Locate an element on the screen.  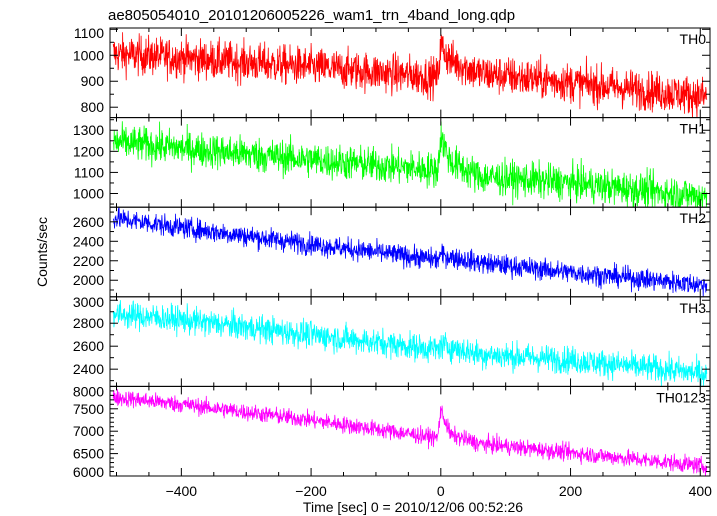
x-tick-label: 0 is located at coordinates (441, 491).